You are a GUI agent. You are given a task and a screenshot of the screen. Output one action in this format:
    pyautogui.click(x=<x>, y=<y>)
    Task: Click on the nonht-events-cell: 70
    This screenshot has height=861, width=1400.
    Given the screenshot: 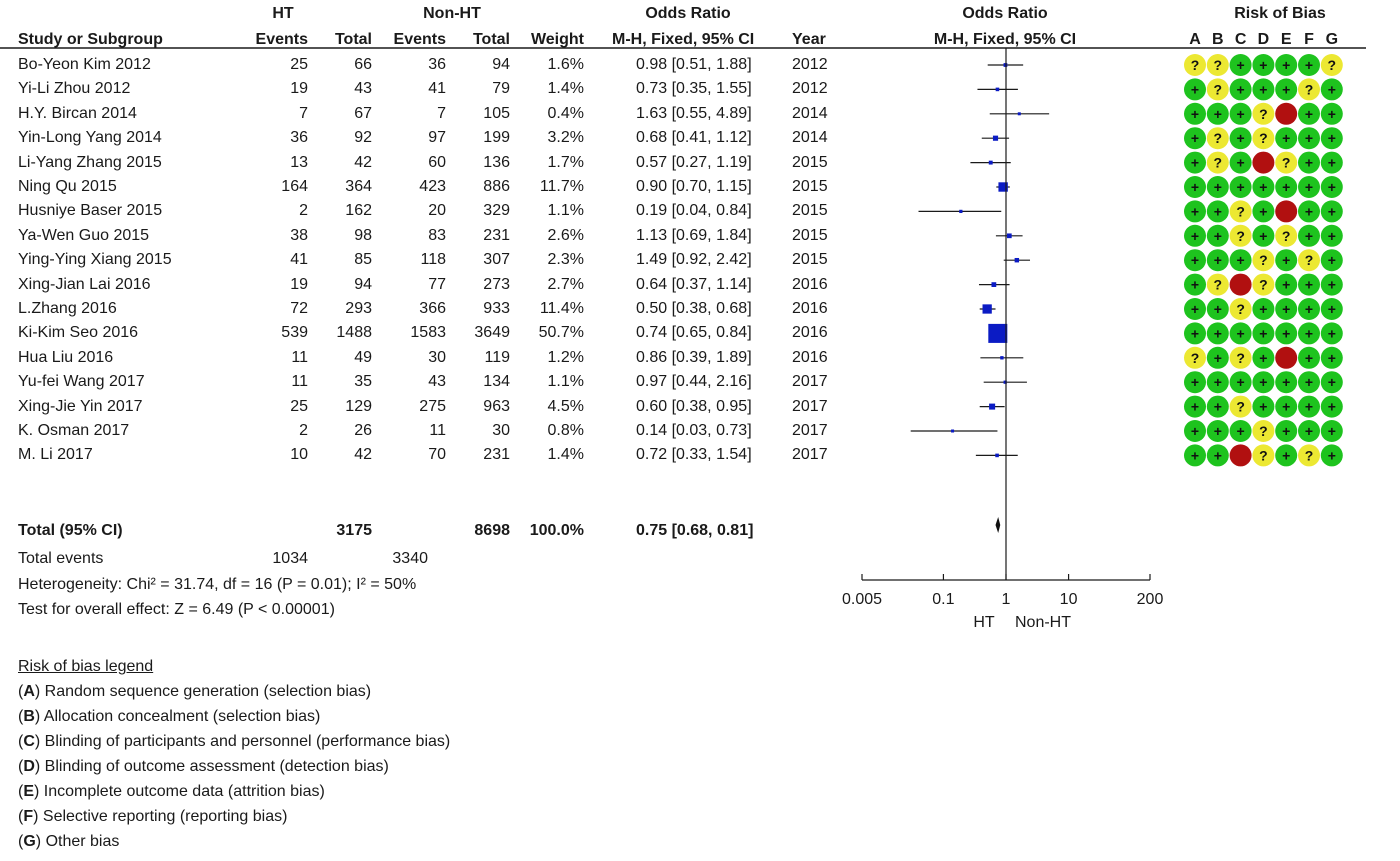 What is the action you would take?
    pyautogui.click(x=437, y=455)
    